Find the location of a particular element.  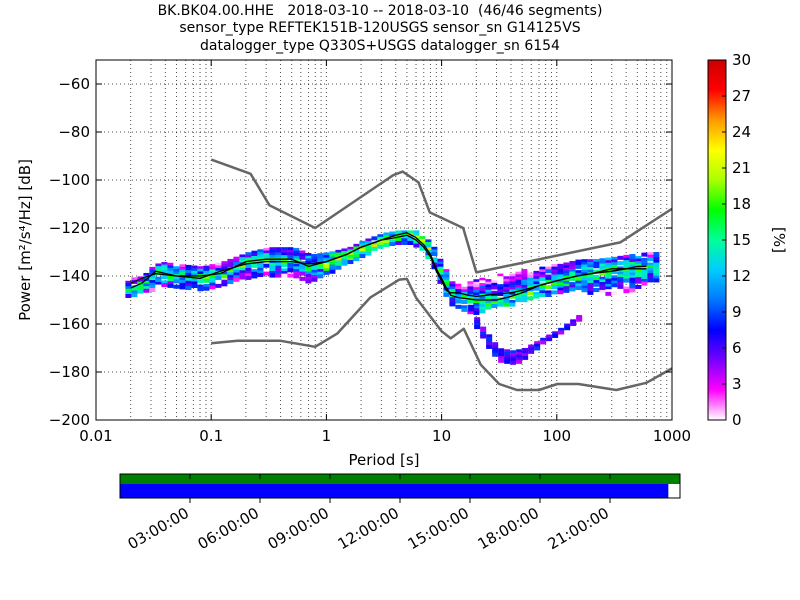

colorbar-tick-label: 0 is located at coordinates (737, 420).